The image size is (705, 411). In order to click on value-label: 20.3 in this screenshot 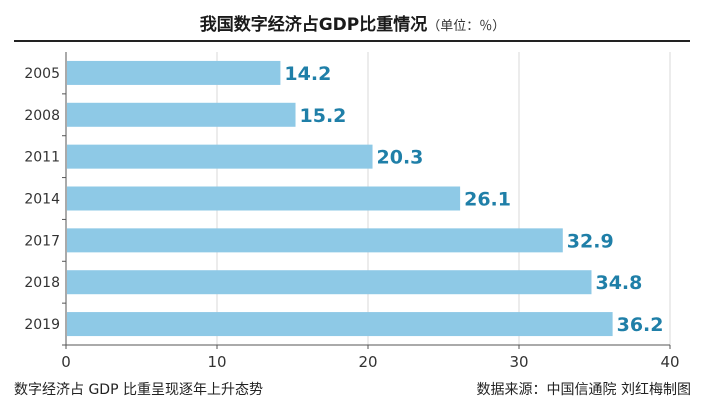, I will do `click(400, 158)`.